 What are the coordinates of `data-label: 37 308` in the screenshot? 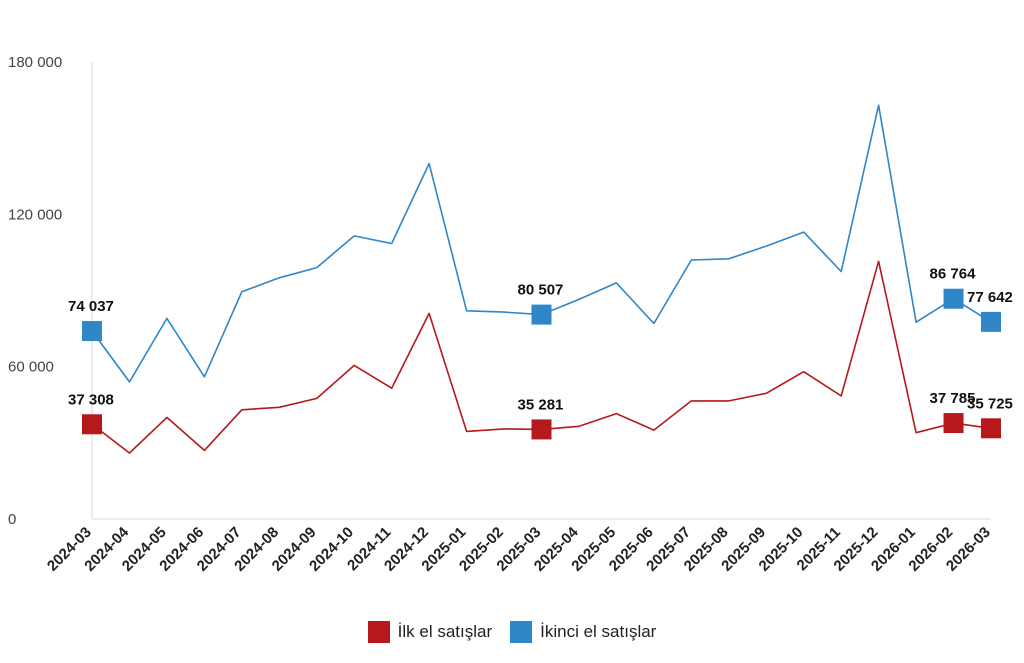 It's located at (91, 399).